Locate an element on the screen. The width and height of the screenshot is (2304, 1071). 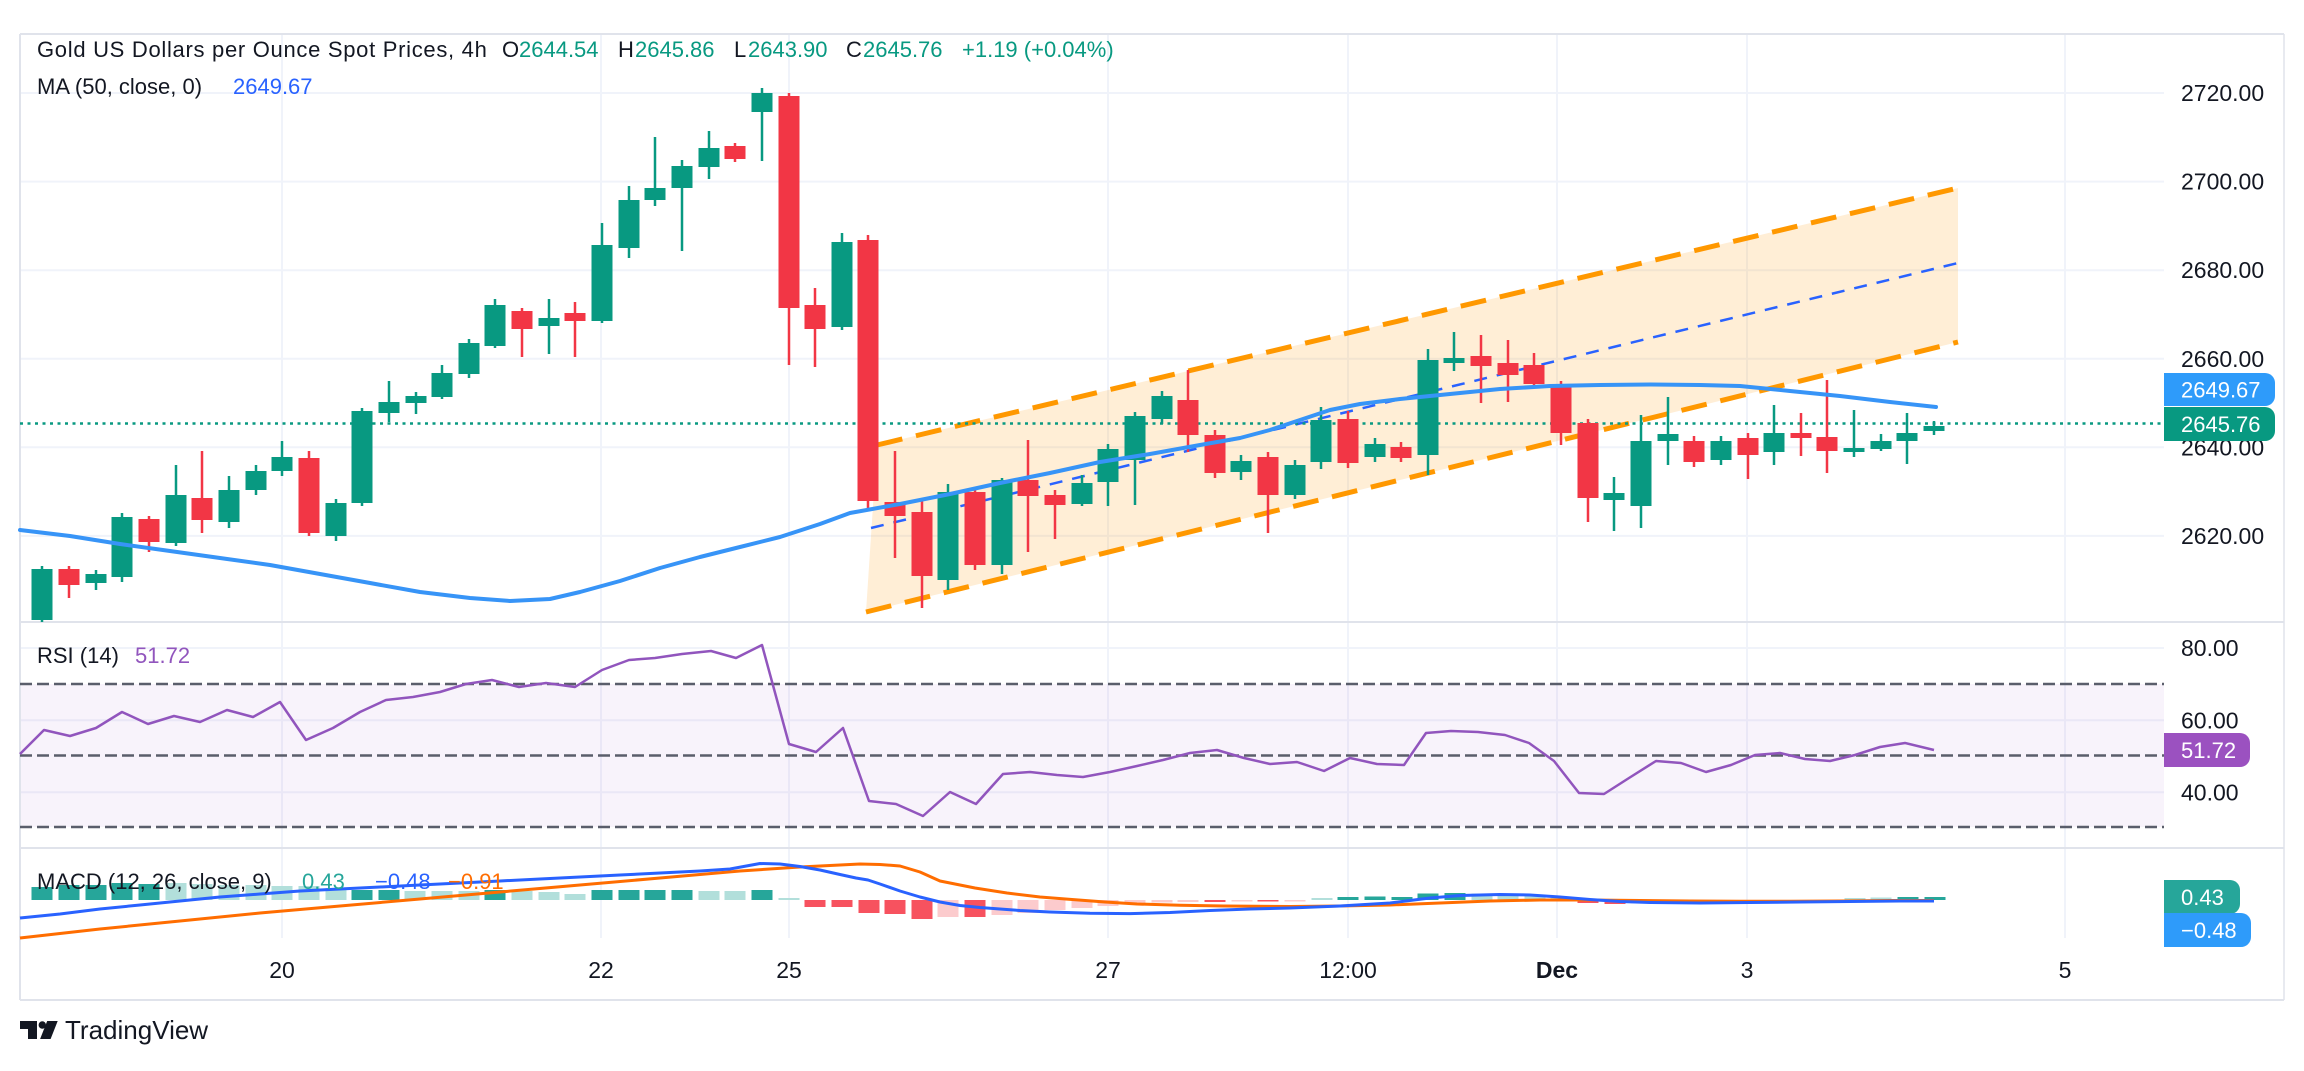
svg-text: 2680.00 is located at coordinates (2222, 270).